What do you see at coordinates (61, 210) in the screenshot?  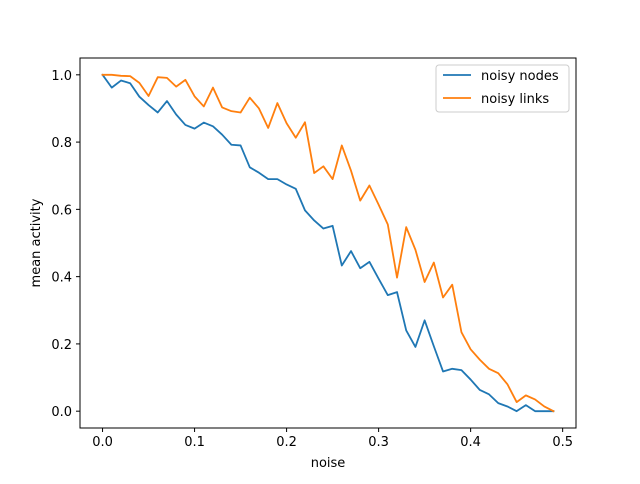 I see `y-tick-label: 0.6` at bounding box center [61, 210].